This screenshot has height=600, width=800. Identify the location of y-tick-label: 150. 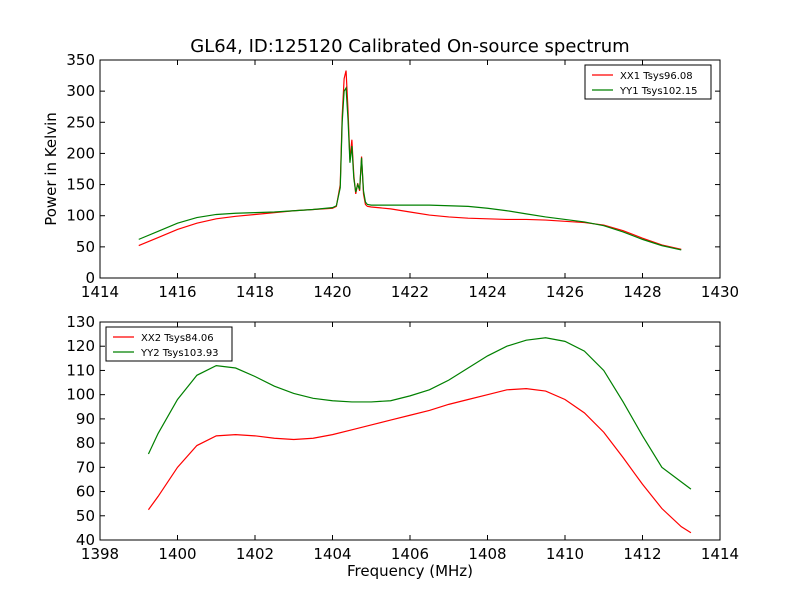
(80, 185).